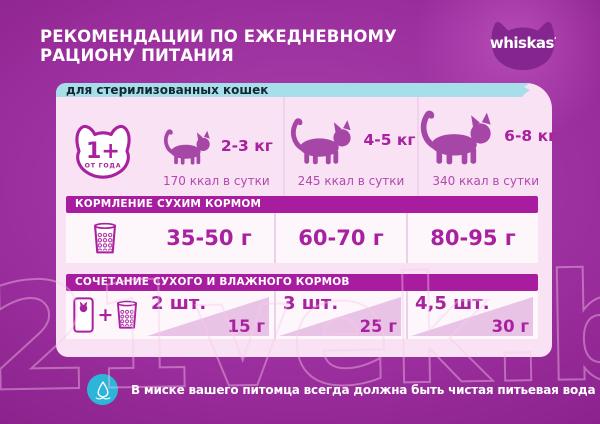  What do you see at coordinates (321, 140) in the screenshot?
I see `cat-silhouette-medium-icon` at bounding box center [321, 140].